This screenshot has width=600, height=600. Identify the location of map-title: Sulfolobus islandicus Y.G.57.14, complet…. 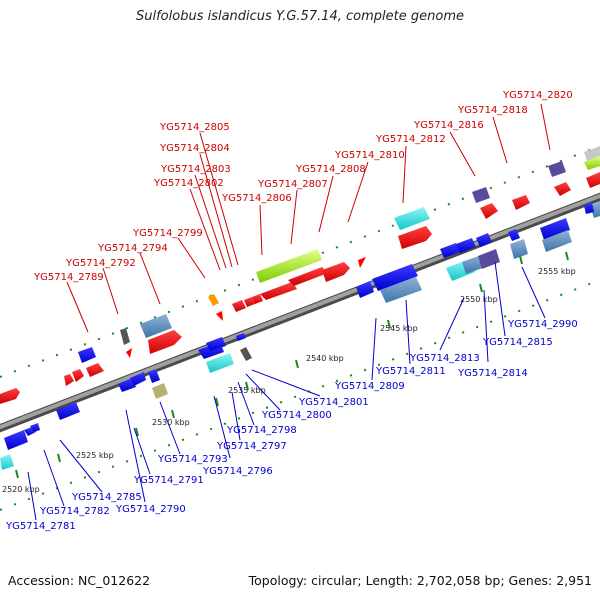
(300, 16).